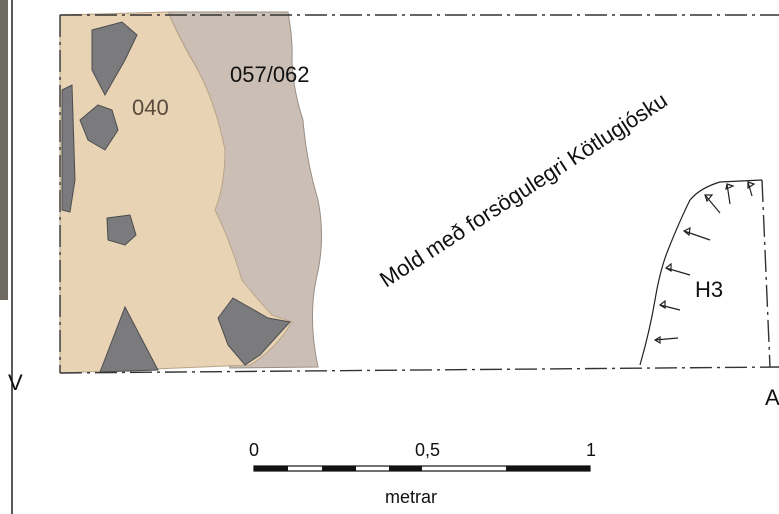 This screenshot has width=779, height=514. Describe the element at coordinates (772, 397) in the screenshot. I see `east-orientation-label: A` at that location.